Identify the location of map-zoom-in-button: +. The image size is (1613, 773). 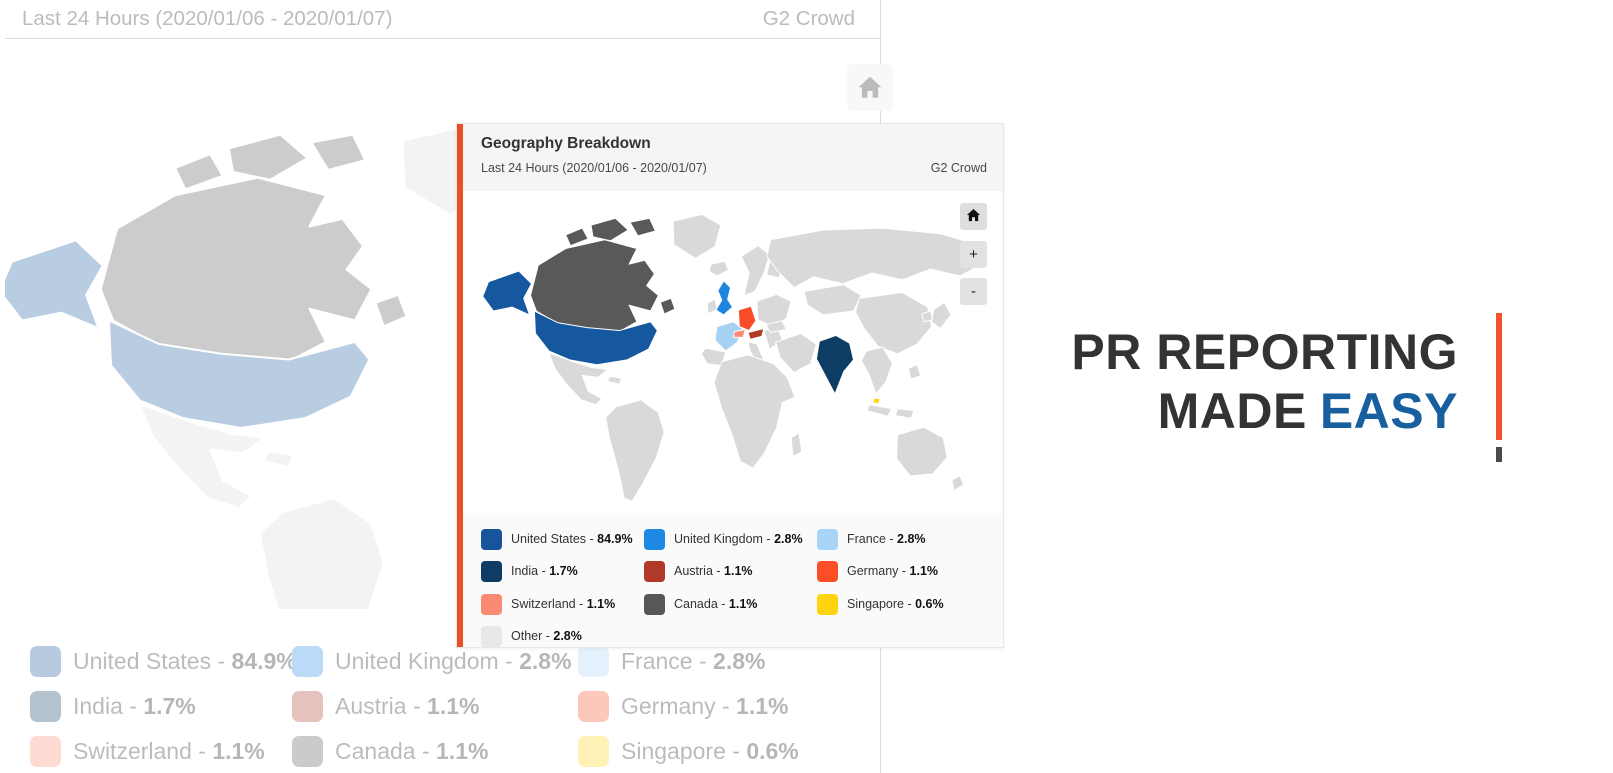
(973, 254).